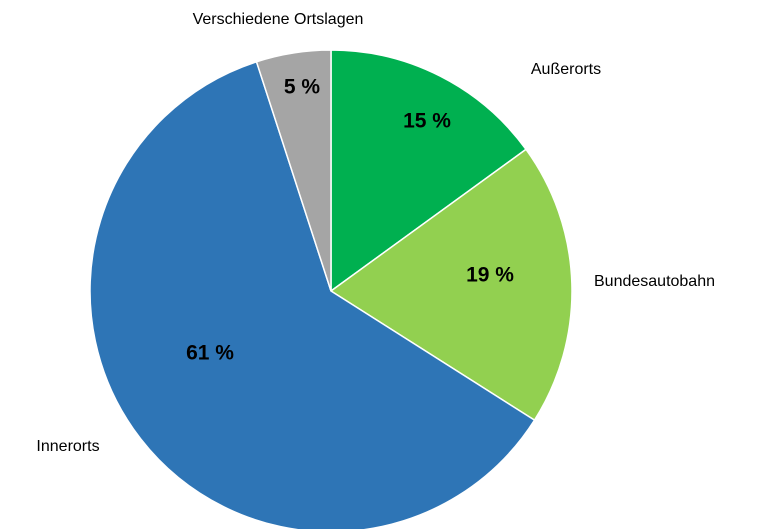 The image size is (784, 529). I want to click on value-label: 19 %, so click(490, 275).